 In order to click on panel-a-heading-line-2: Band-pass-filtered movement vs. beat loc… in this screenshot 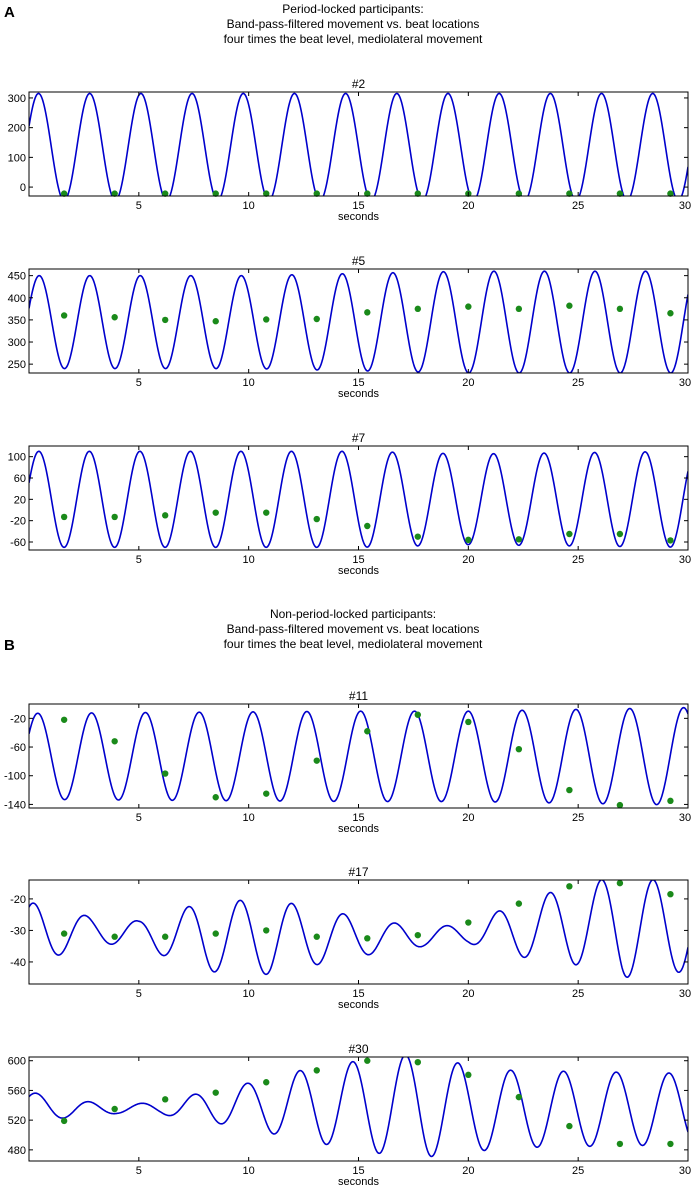, I will do `click(353, 24)`.